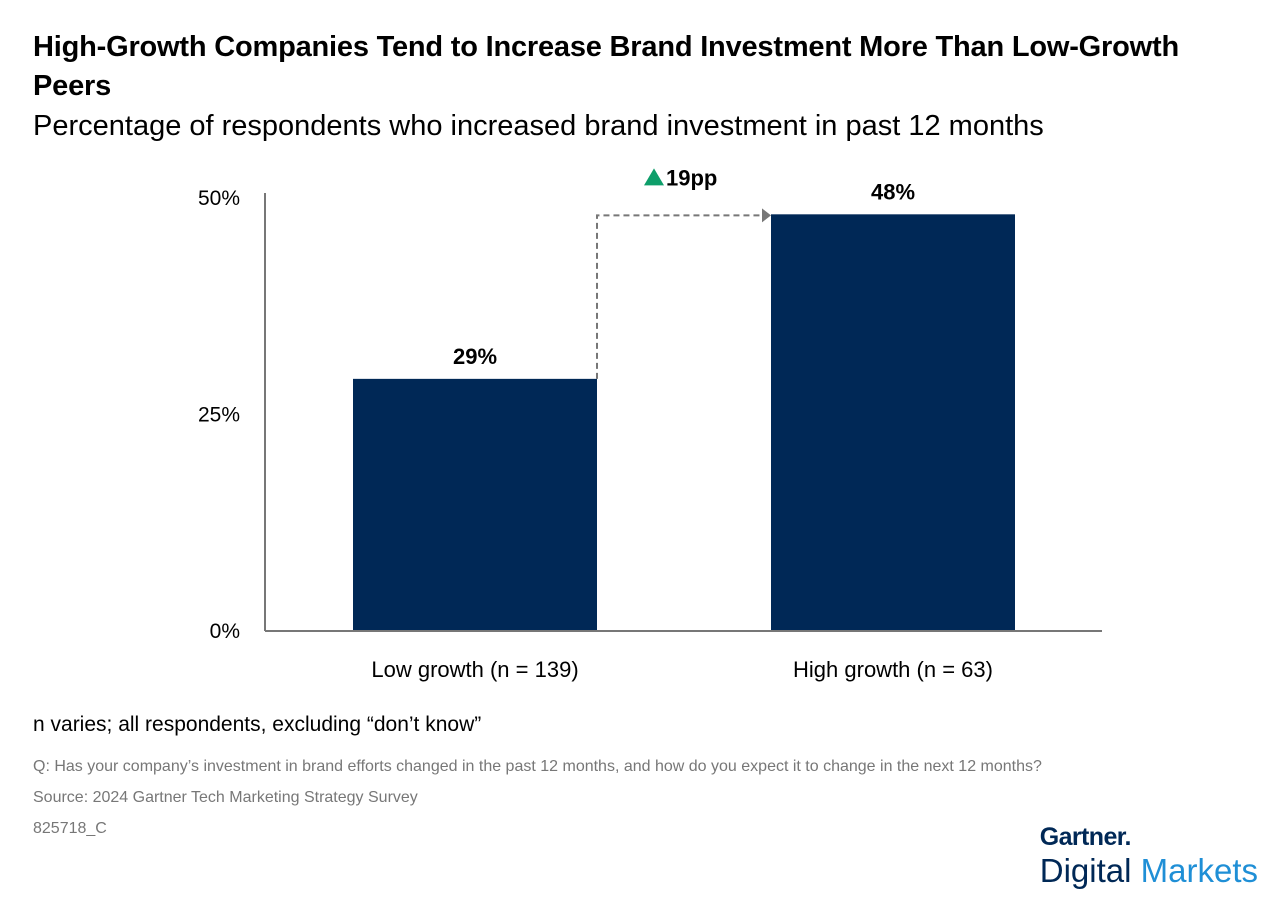 This screenshot has width=1280, height=913. I want to click on logo-word-markets: Markets, so click(1199, 870).